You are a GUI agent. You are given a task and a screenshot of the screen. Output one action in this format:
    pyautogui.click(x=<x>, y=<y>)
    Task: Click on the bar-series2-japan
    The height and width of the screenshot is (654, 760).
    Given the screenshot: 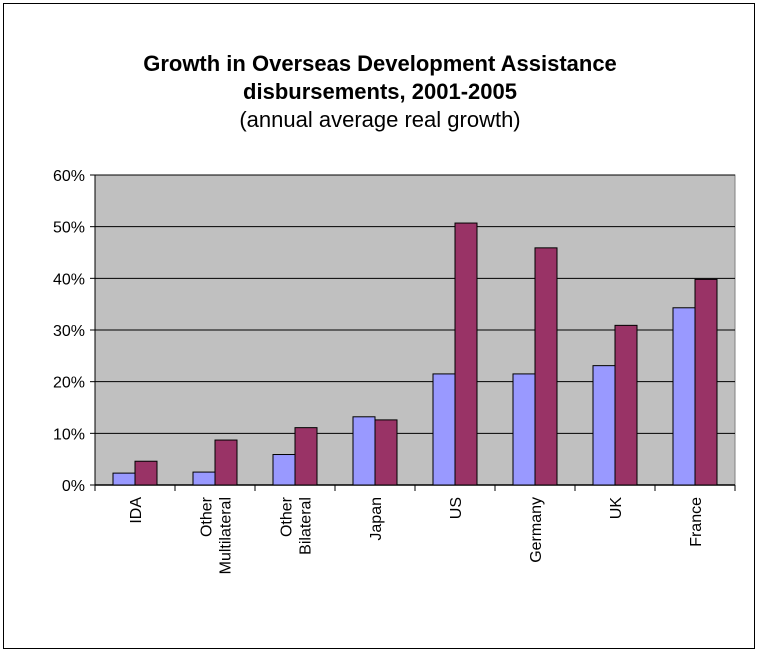 What is the action you would take?
    pyautogui.click(x=386, y=452)
    